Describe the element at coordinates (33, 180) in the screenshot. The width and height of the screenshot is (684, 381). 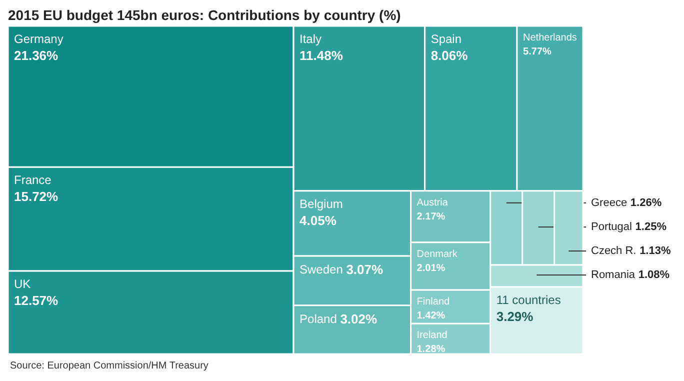
I see `category-label: France` at that location.